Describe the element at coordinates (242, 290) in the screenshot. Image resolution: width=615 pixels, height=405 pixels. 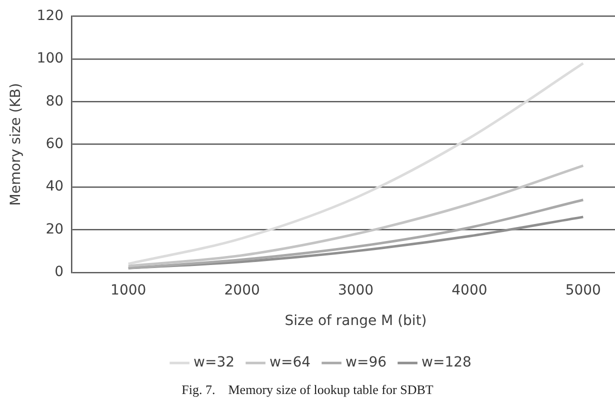
I see `x-tick-label: 2000` at that location.